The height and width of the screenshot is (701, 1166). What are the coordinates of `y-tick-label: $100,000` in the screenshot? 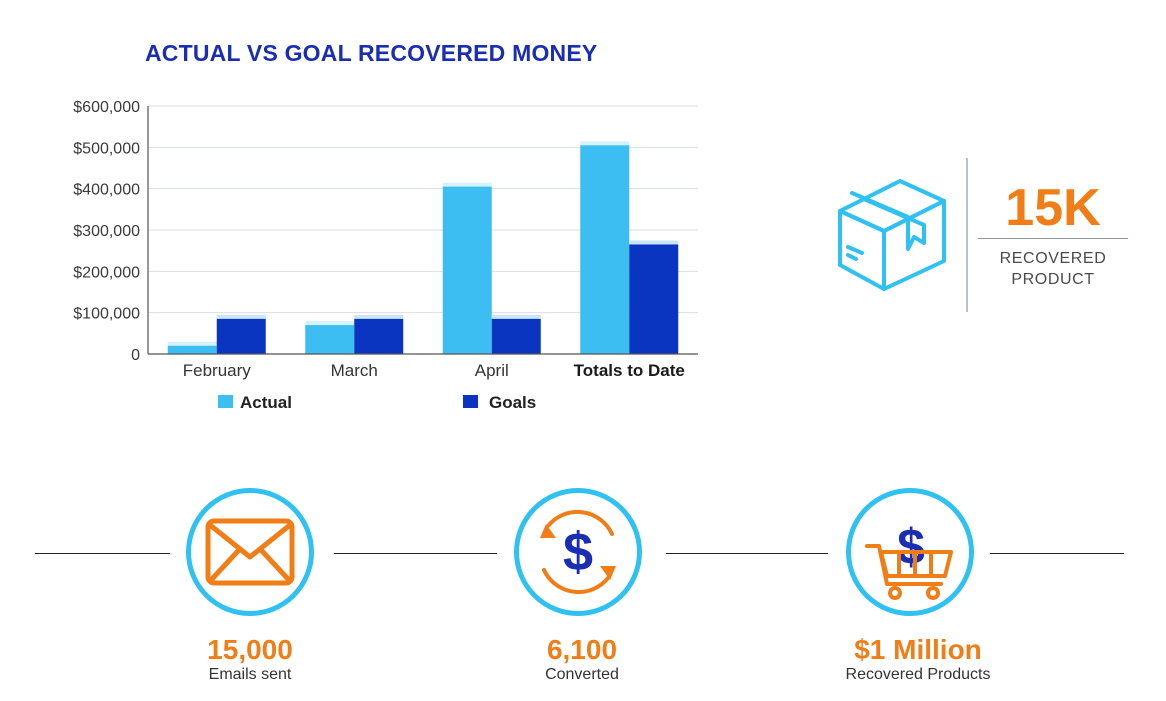 It's located at (106, 314).